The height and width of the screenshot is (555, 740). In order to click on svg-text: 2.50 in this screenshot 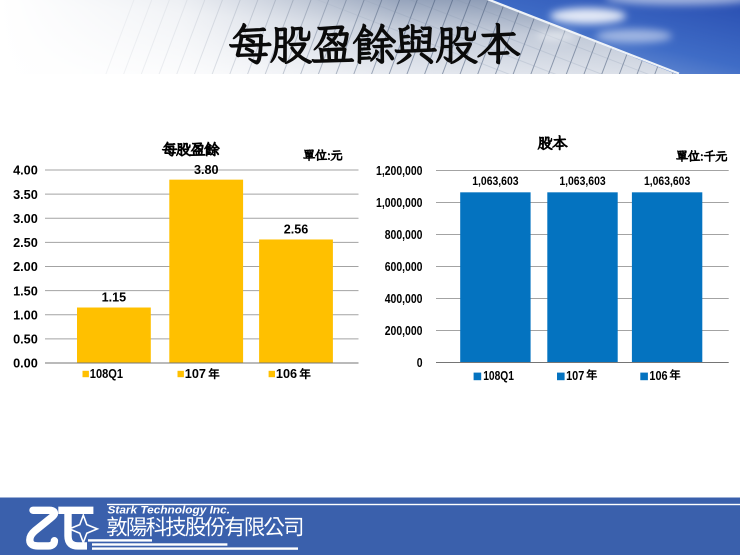, I will do `click(25, 243)`.